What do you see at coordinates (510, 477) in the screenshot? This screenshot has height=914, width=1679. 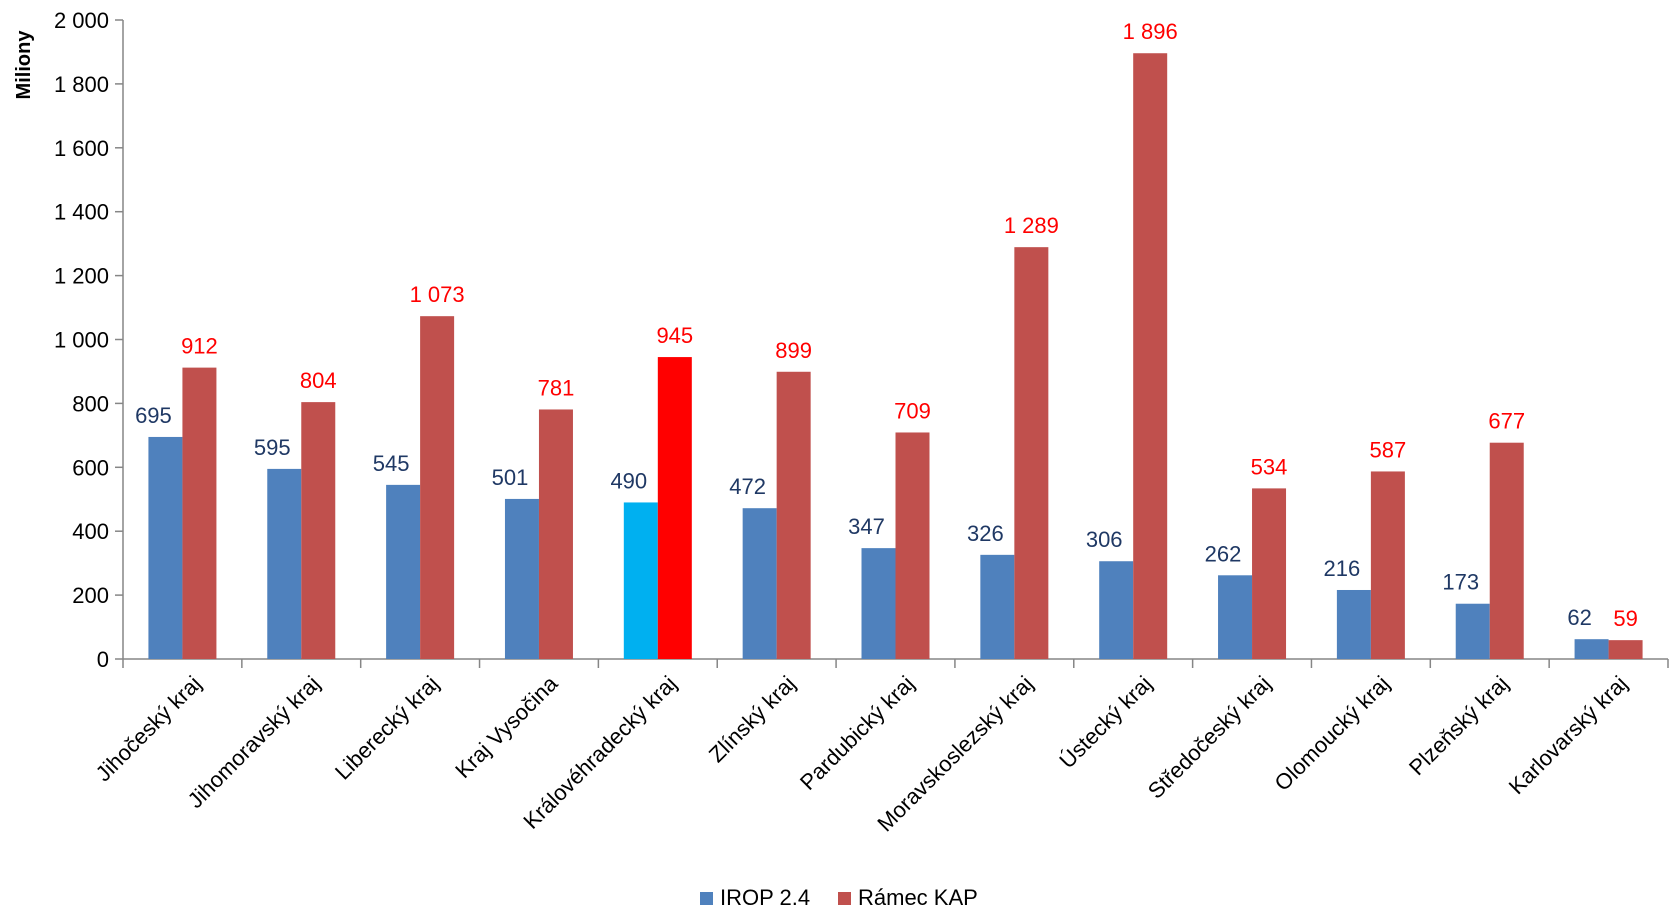 I see `data-label: 501` at bounding box center [510, 477].